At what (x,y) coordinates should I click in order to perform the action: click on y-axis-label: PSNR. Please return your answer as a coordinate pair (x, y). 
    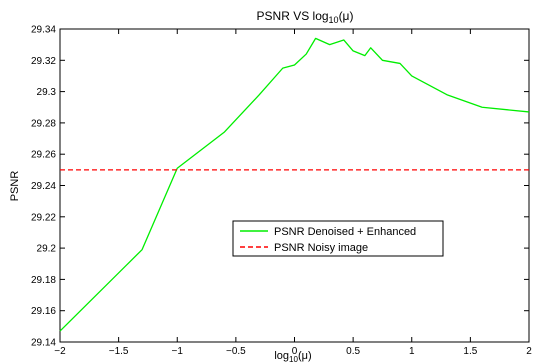
    Looking at the image, I should click on (15, 186).